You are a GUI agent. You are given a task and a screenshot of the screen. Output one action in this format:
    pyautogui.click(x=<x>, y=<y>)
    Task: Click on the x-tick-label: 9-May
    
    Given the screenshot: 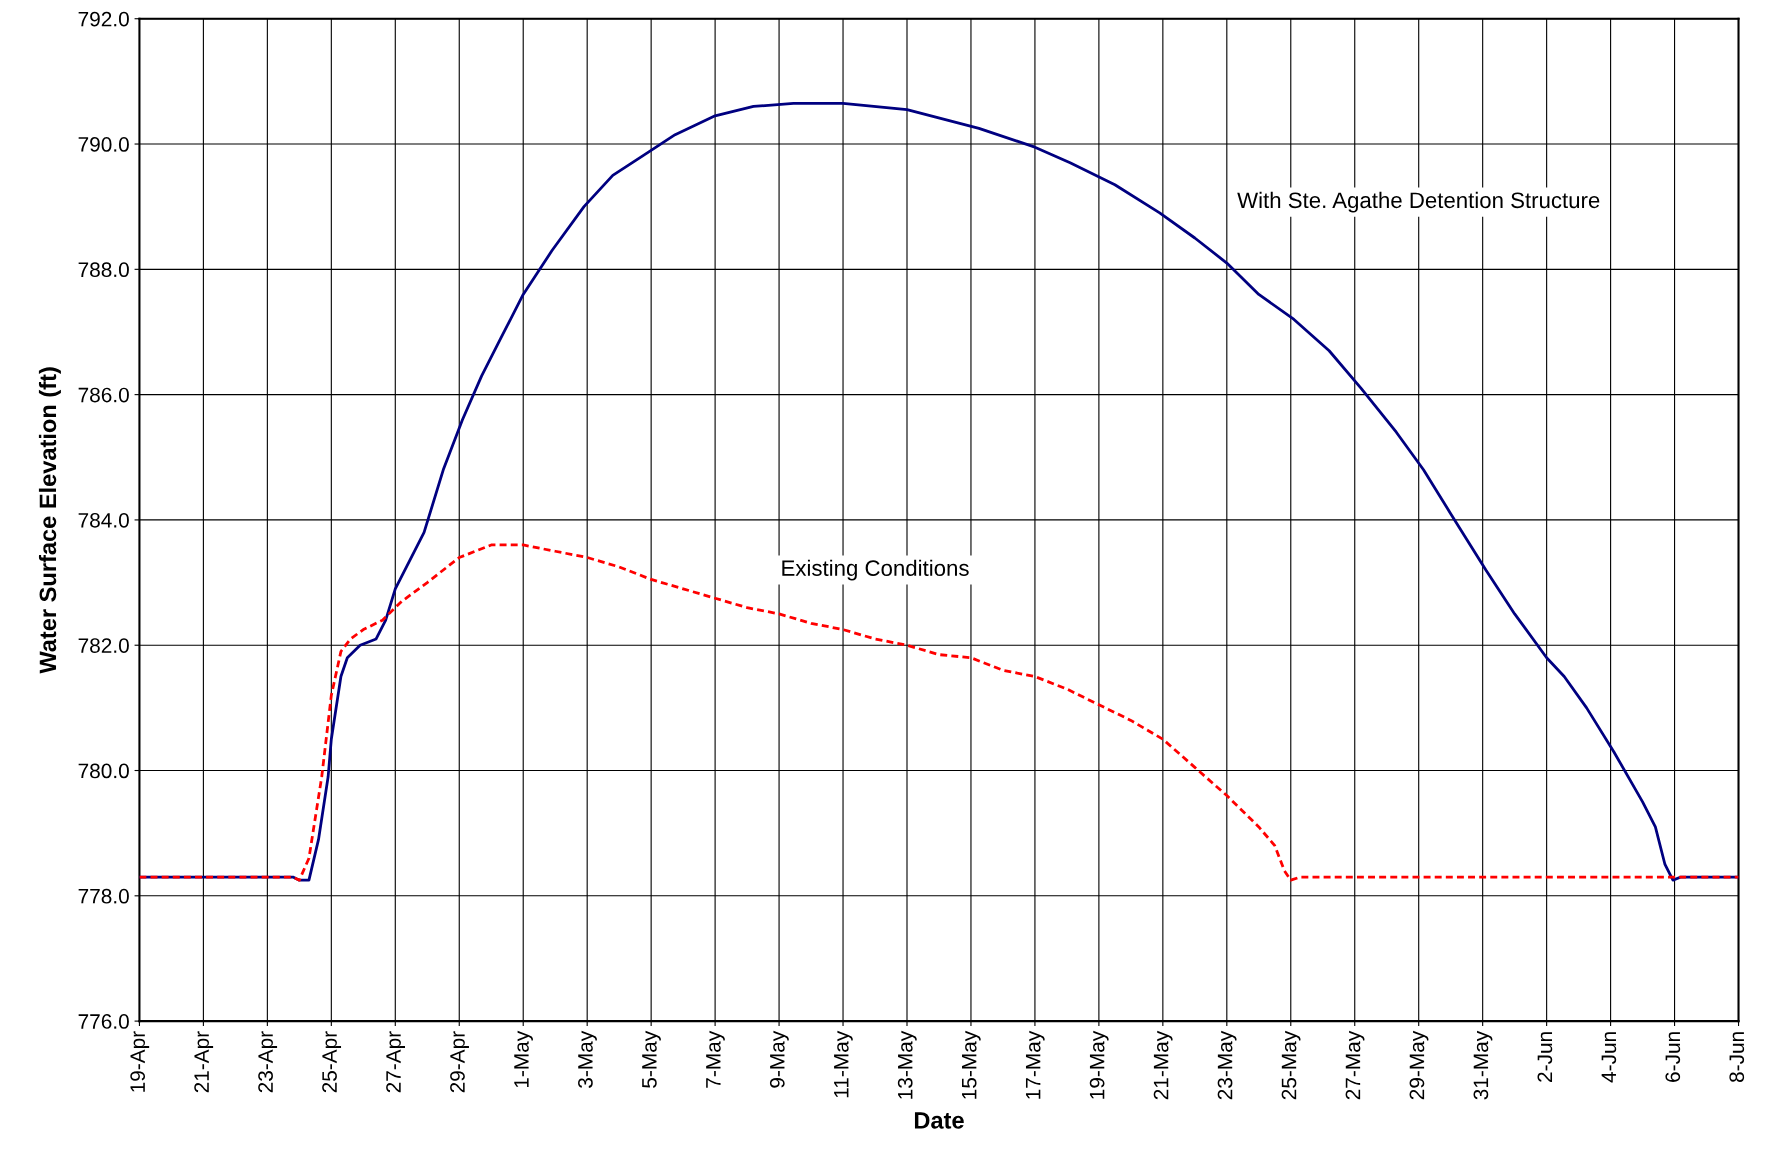 What is the action you would take?
    pyautogui.click(x=779, y=1059)
    